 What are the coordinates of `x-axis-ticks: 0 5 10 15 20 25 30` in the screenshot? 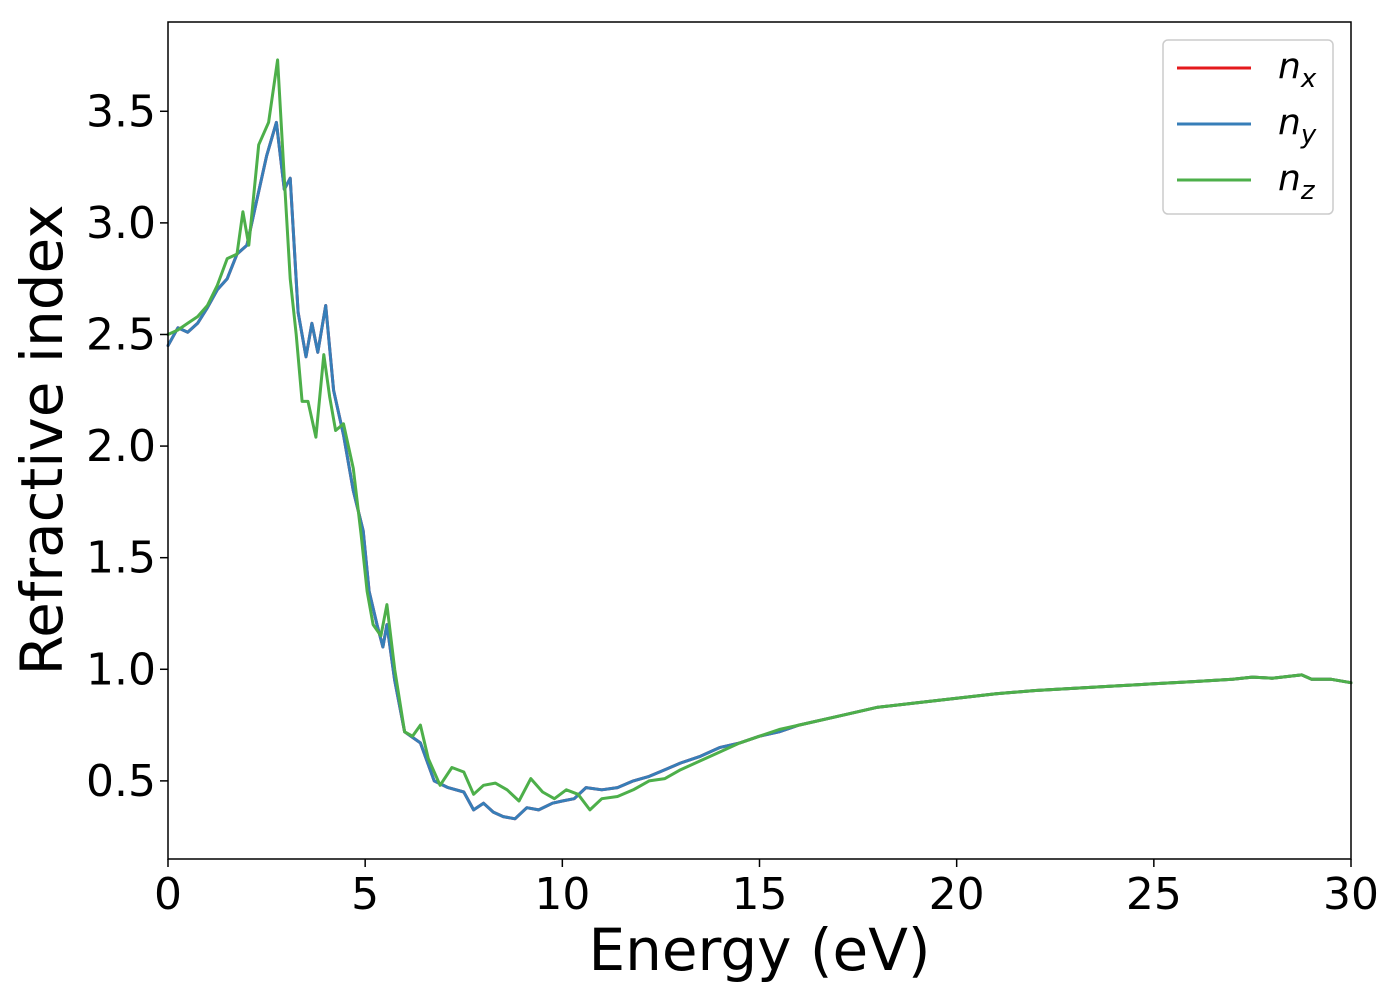 It's located at (766, 889).